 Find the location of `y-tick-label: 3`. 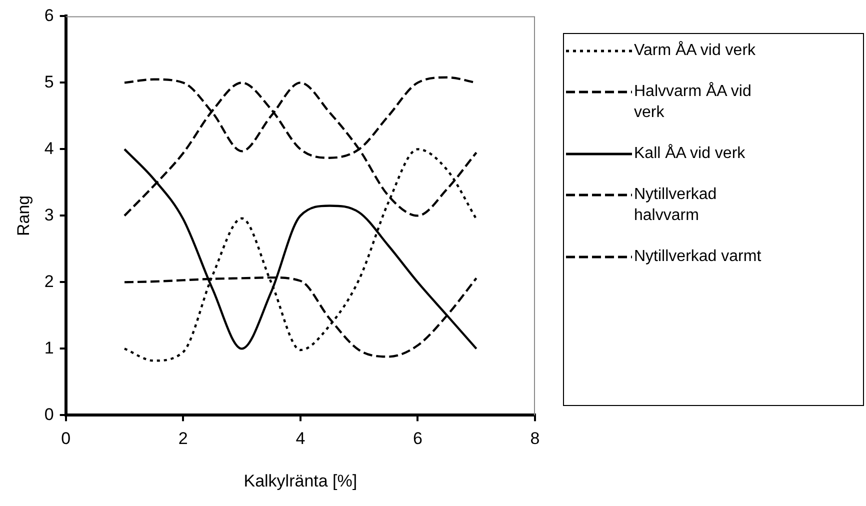

y-tick-label: 3 is located at coordinates (49, 214).